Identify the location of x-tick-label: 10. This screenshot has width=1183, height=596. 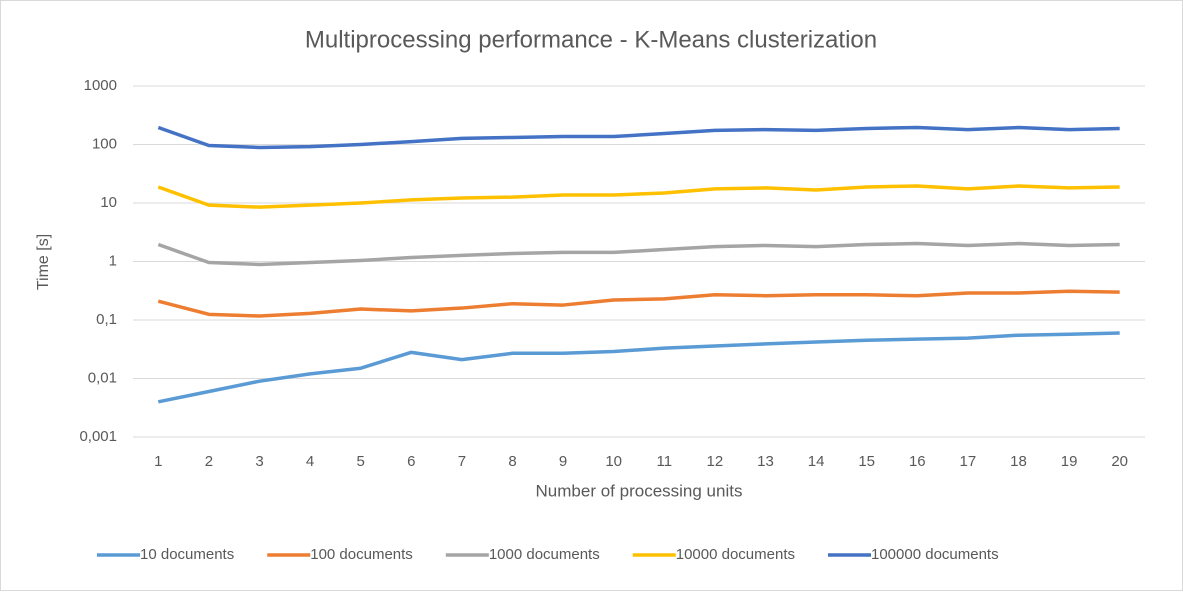
(613, 461).